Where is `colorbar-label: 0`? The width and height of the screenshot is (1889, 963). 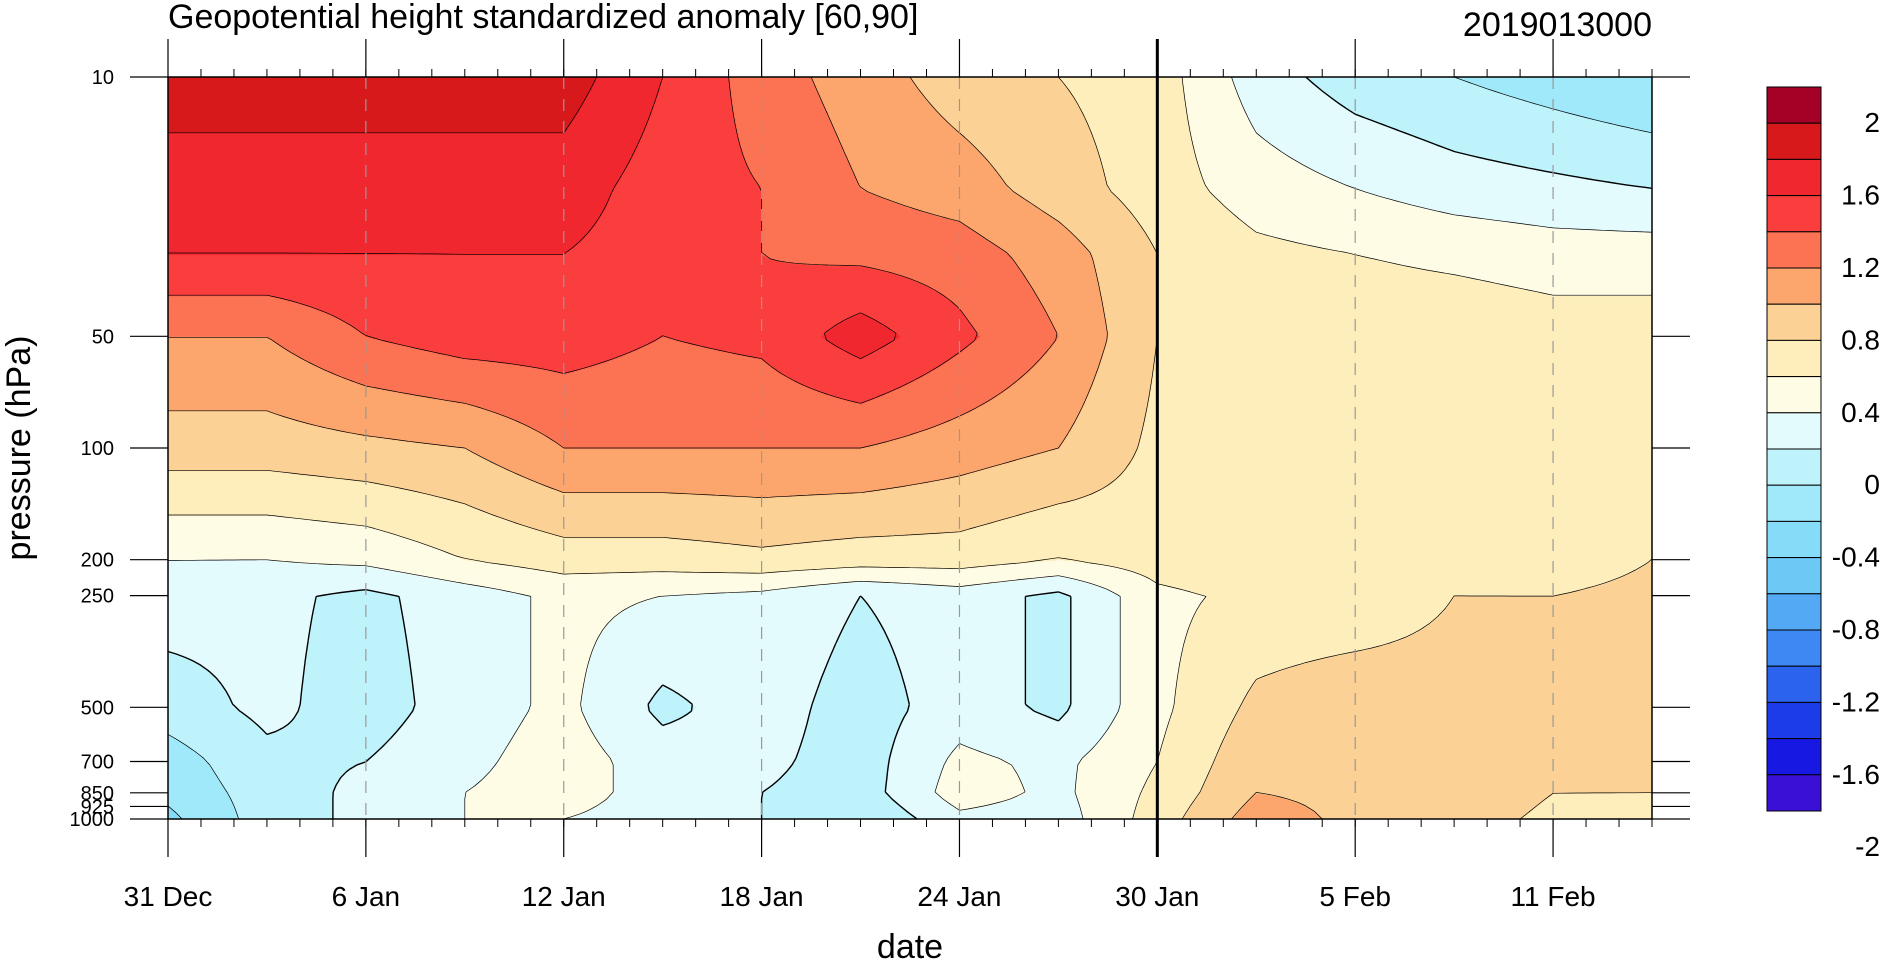
colorbar-label: 0 is located at coordinates (1872, 484).